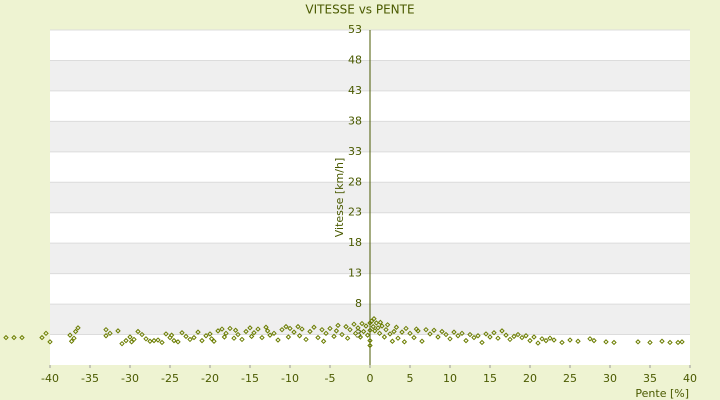 Image resolution: width=720 pixels, height=400 pixels. I want to click on y-tick-label: 8, so click(358, 303).